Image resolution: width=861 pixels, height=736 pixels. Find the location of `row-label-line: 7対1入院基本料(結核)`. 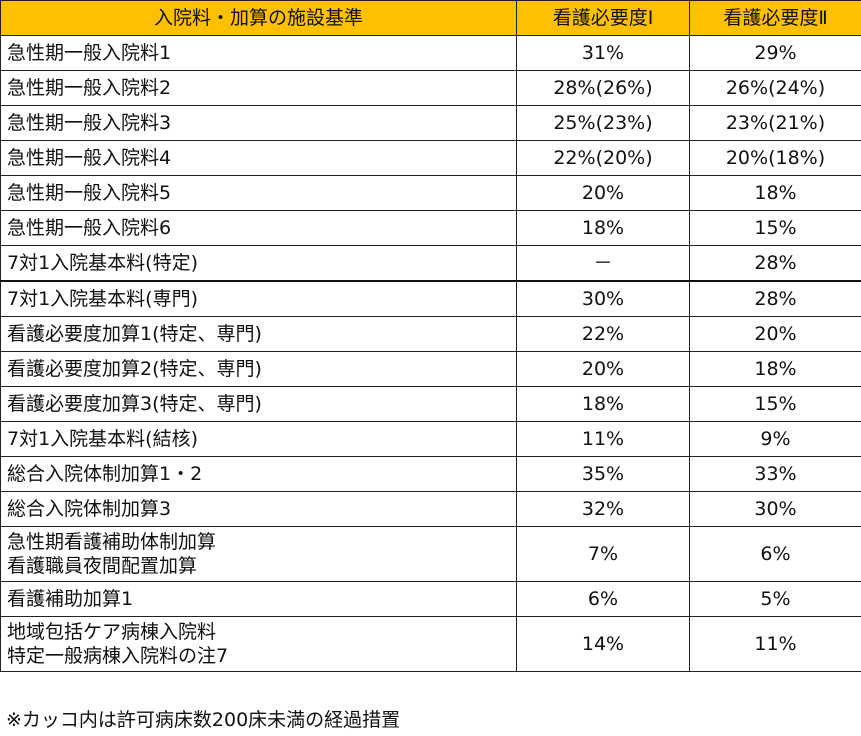

row-label-line: 7対1入院基本料(結核) is located at coordinates (103, 439).